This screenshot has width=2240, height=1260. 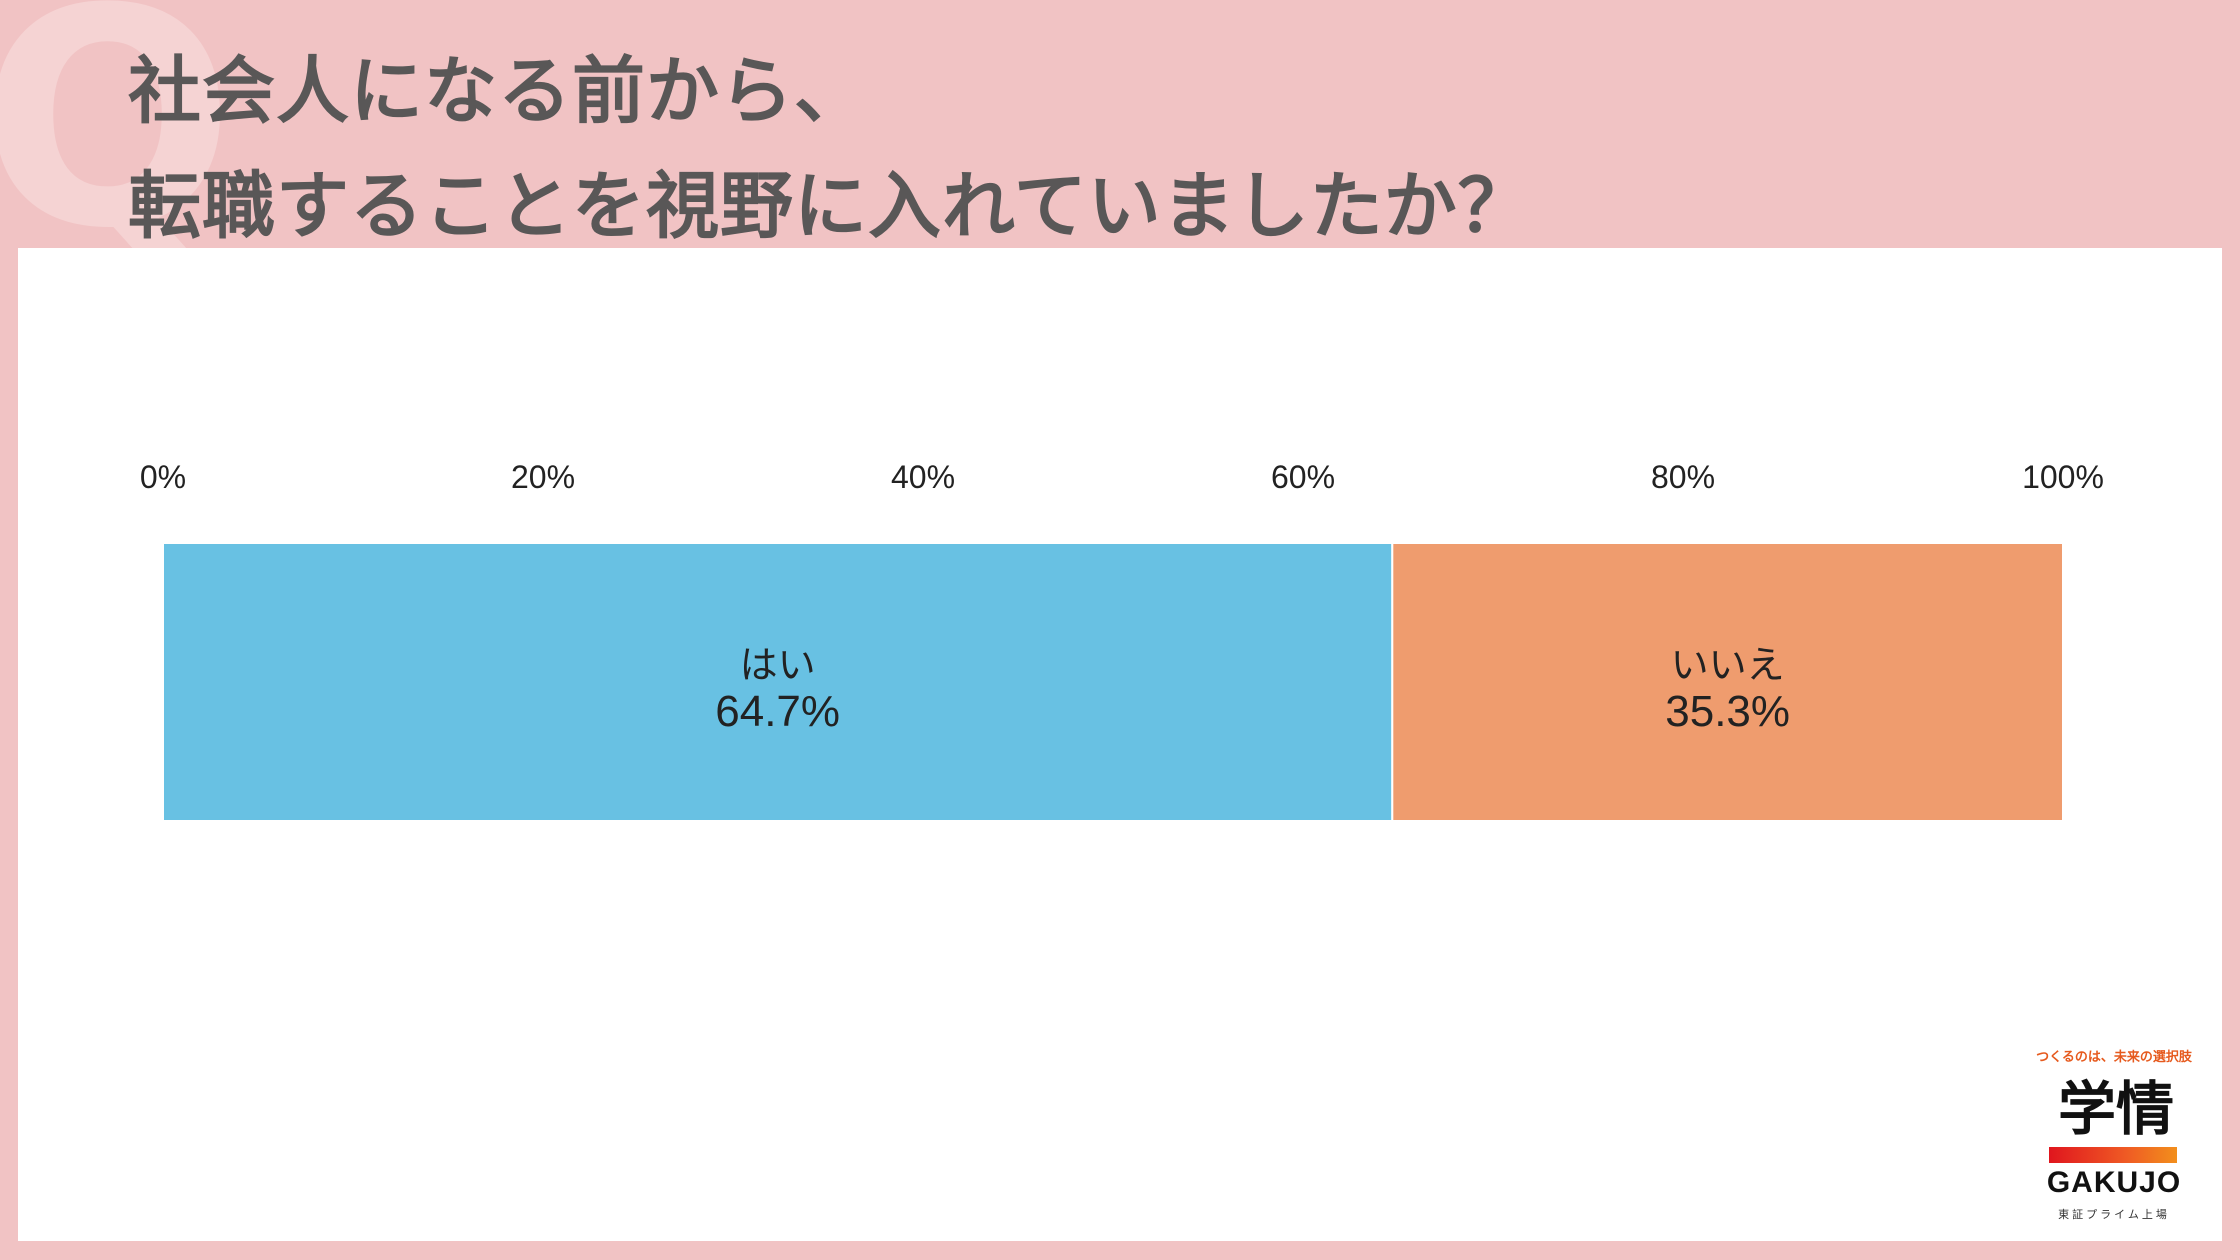 I want to click on tick-label: 80%, so click(x=1683, y=477).